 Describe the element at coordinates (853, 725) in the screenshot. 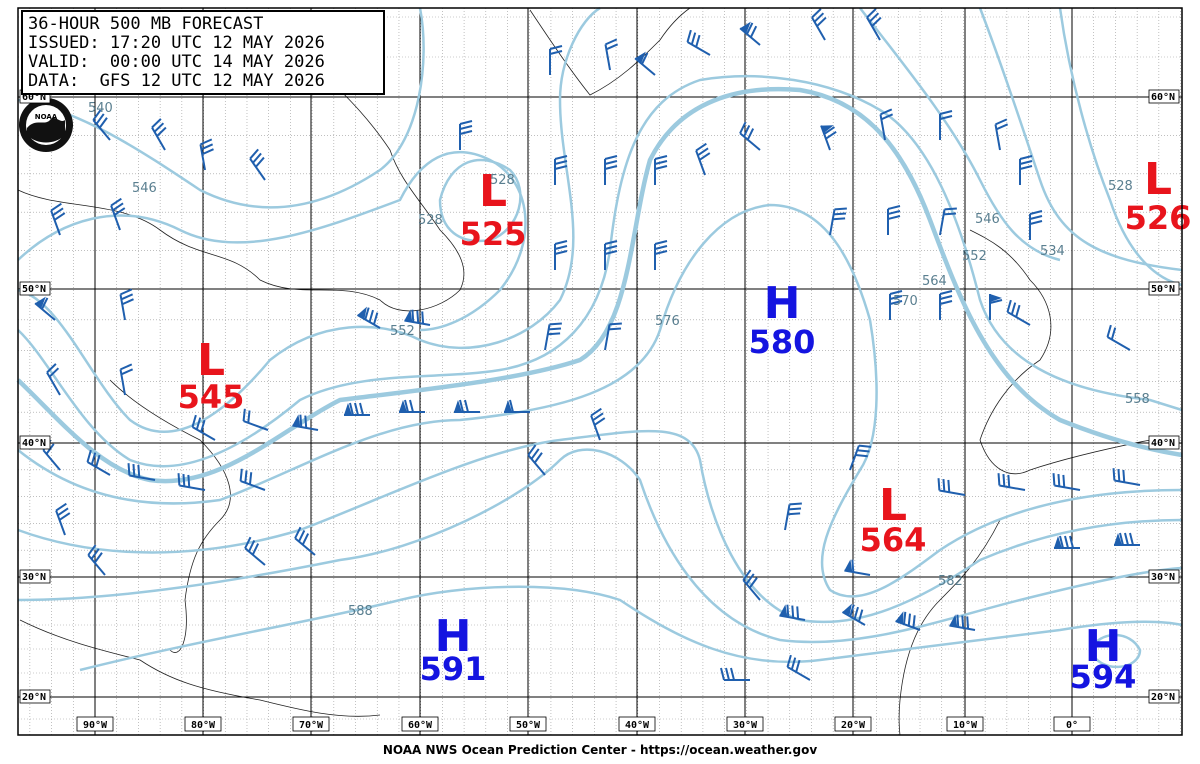

I see `longitude-label: 20°W` at that location.